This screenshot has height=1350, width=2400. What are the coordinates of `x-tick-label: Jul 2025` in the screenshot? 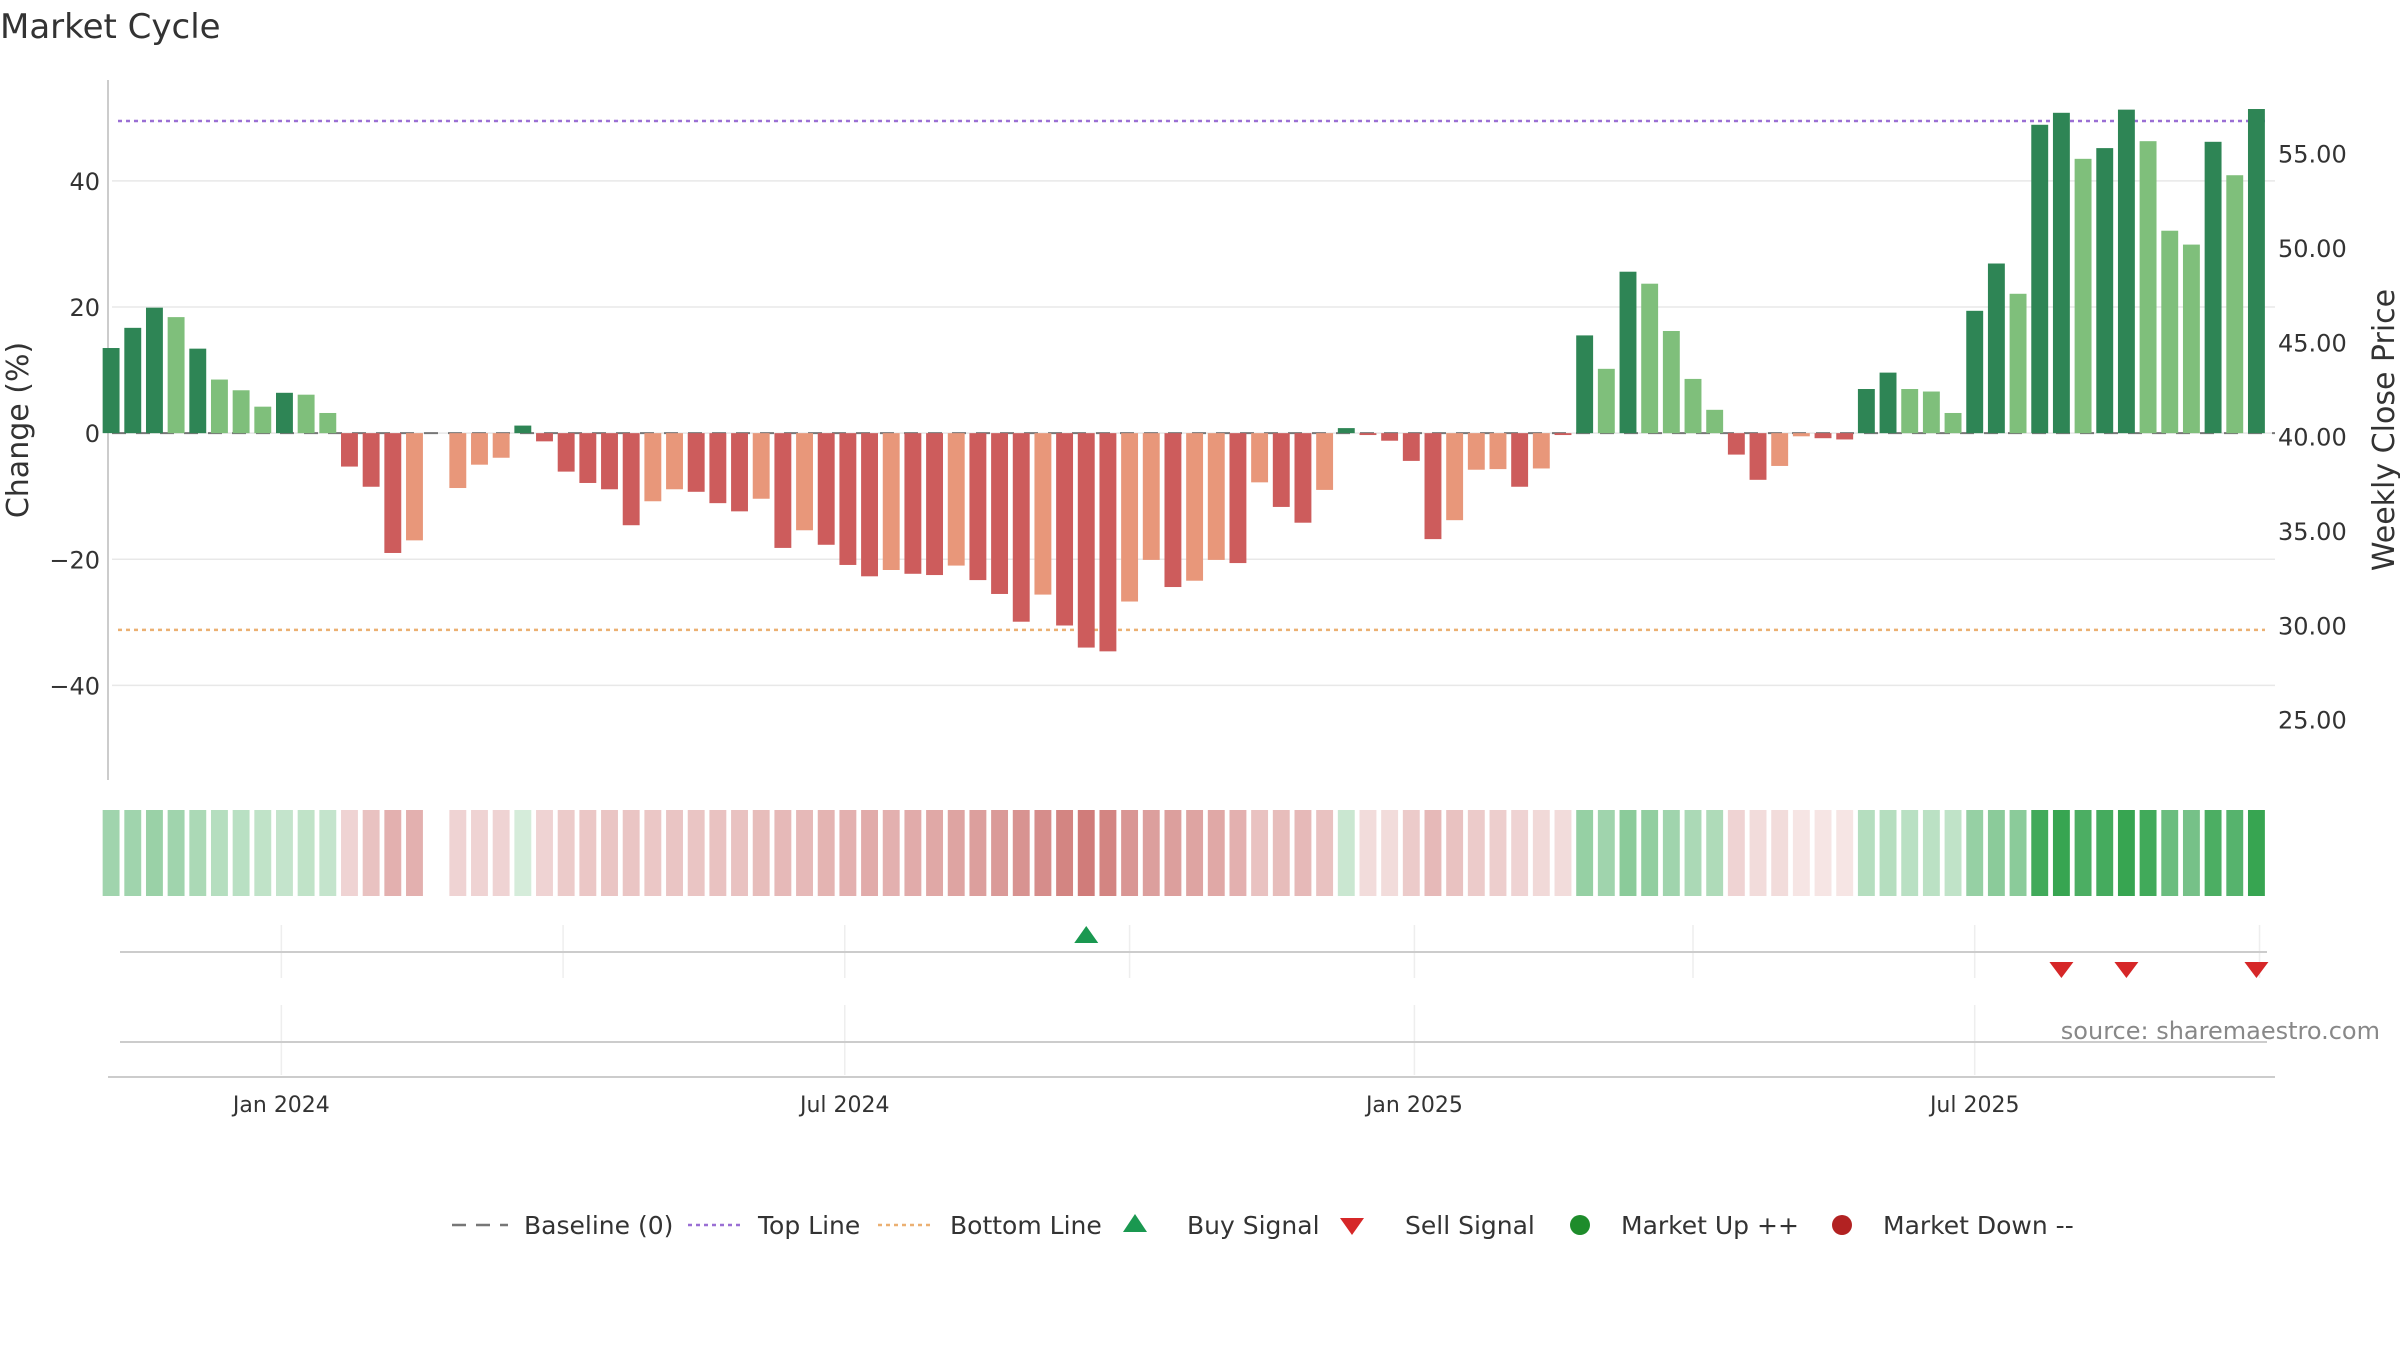 It's located at (1974, 1105).